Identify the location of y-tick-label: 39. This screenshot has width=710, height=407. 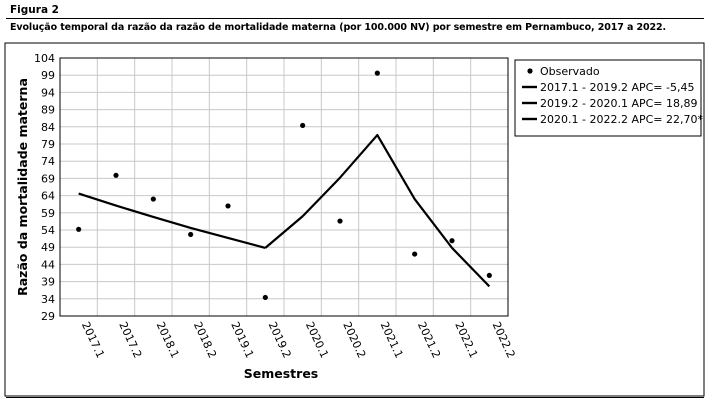
(48, 282).